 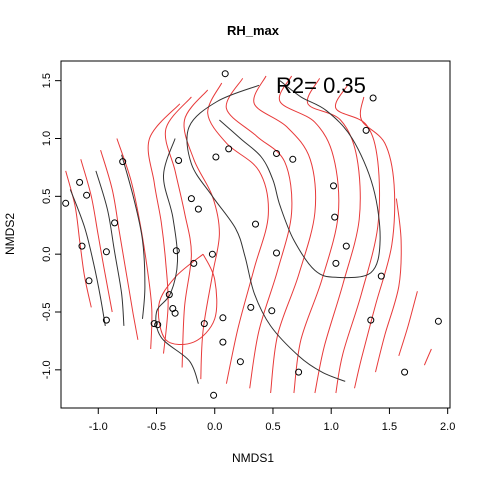 What do you see at coordinates (389, 427) in the screenshot?
I see `x-tick-label: 1.5` at bounding box center [389, 427].